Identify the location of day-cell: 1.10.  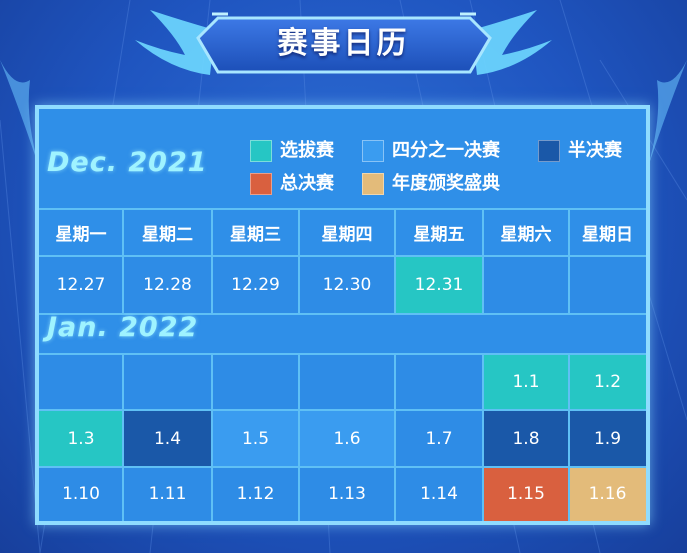
(81, 494).